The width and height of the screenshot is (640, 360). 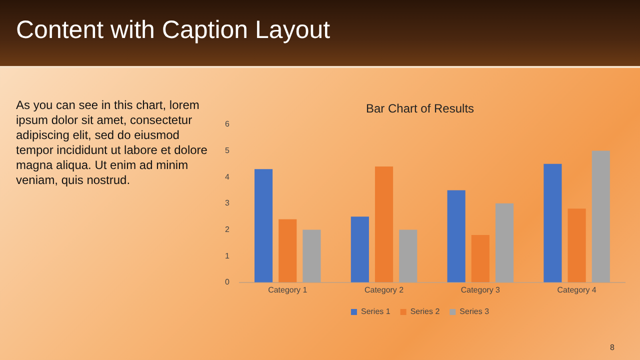 What do you see at coordinates (480, 289) in the screenshot?
I see `x-tick-label: Category 3` at bounding box center [480, 289].